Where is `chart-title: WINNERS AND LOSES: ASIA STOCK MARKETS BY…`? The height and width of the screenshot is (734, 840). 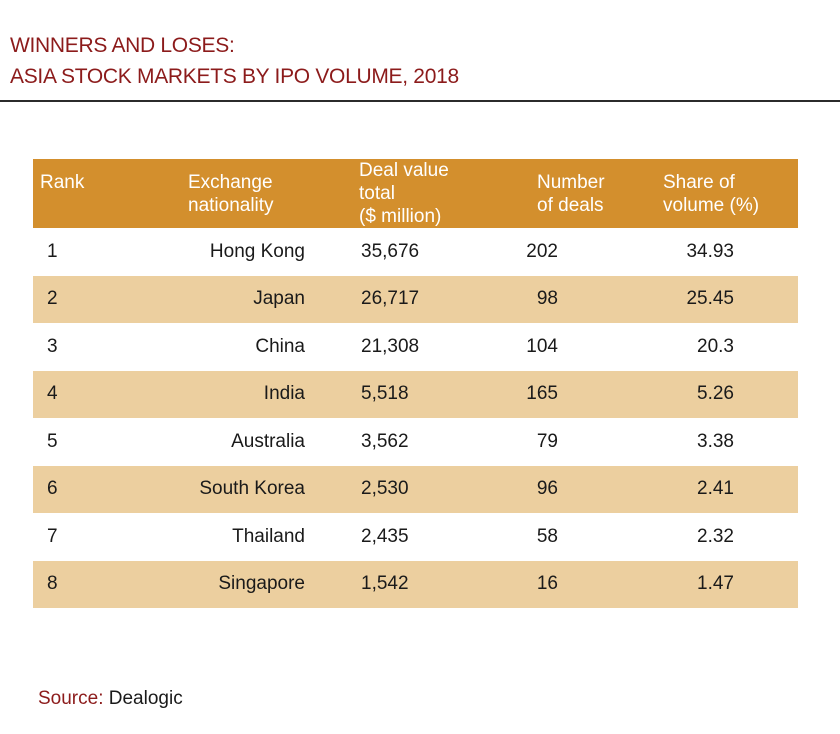
chart-title: WINNERS AND LOSES: ASIA STOCK MARKETS BY… is located at coordinates (234, 61).